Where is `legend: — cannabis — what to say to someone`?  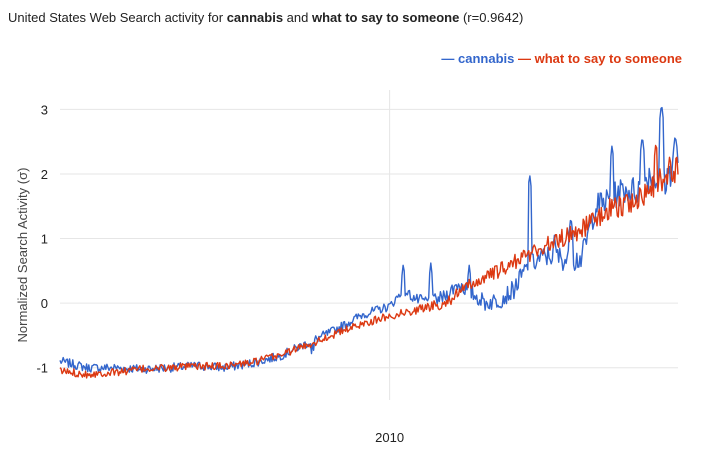
legend: — cannabis — what to say to someone is located at coordinates (561, 58).